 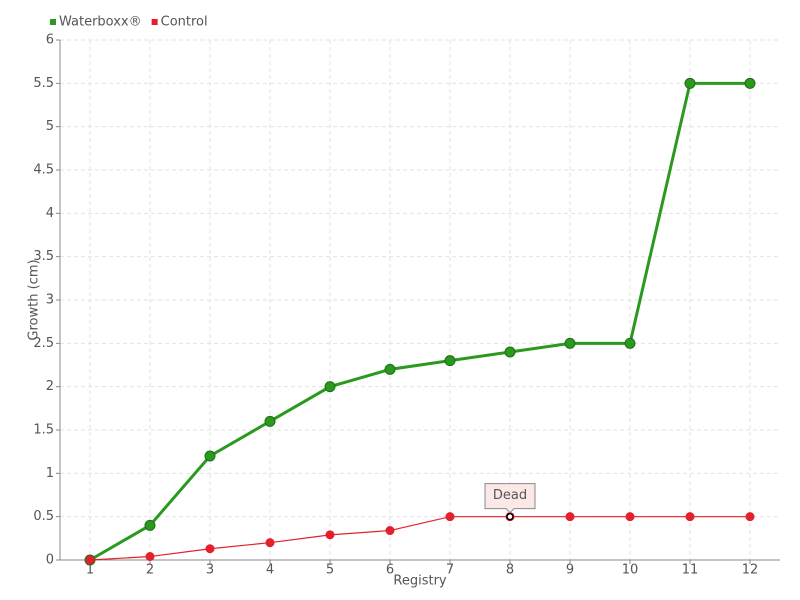 I want to click on y-tick-label: 3, so click(x=50, y=300).